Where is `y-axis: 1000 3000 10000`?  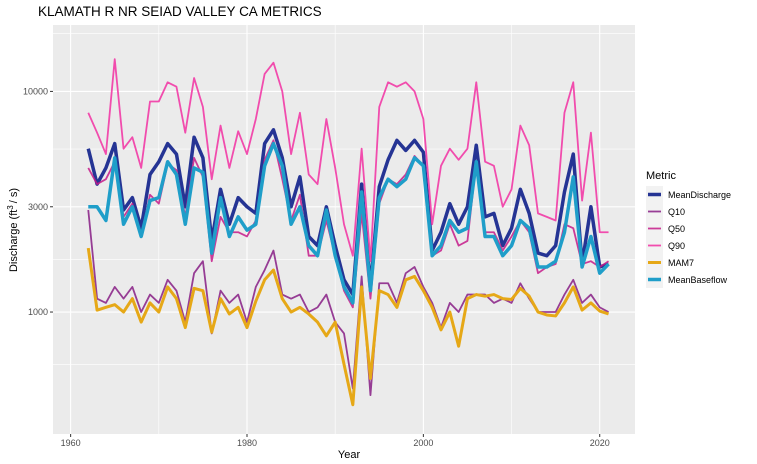
y-axis: 1000 3000 10000 is located at coordinates (38, 201).